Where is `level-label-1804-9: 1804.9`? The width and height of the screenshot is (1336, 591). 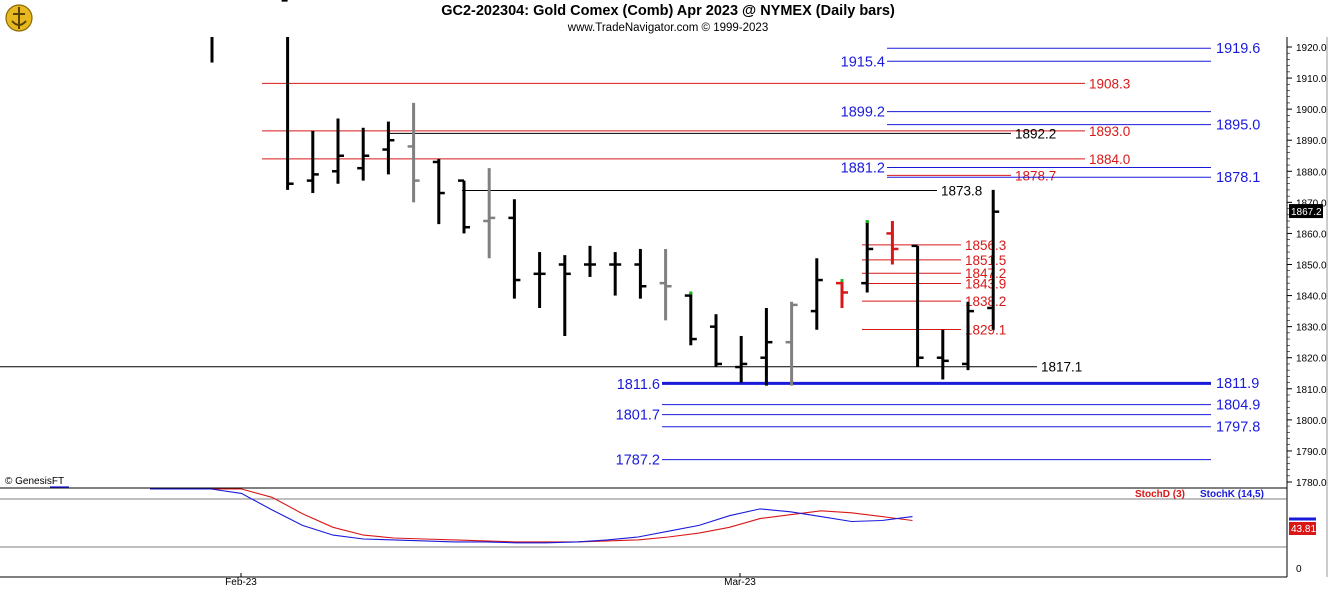
level-label-1804-9: 1804.9 is located at coordinates (1238, 406).